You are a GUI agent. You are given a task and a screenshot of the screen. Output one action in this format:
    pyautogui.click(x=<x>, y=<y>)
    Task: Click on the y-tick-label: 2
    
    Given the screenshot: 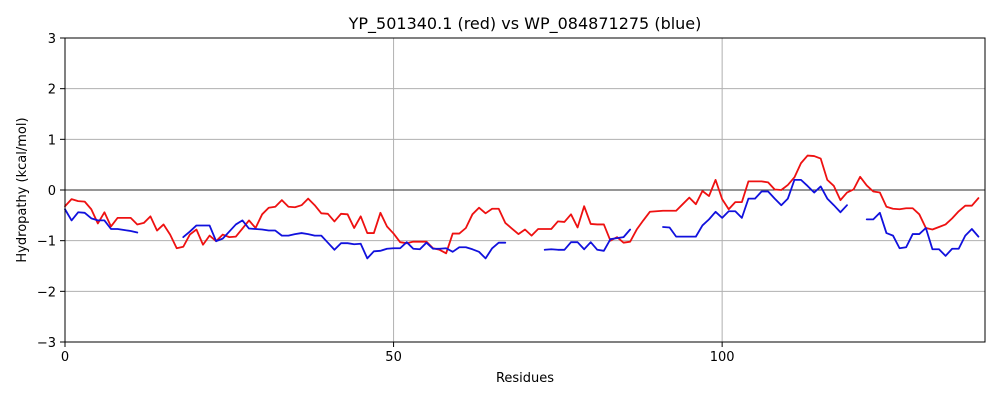 What is the action you would take?
    pyautogui.click(x=52, y=90)
    